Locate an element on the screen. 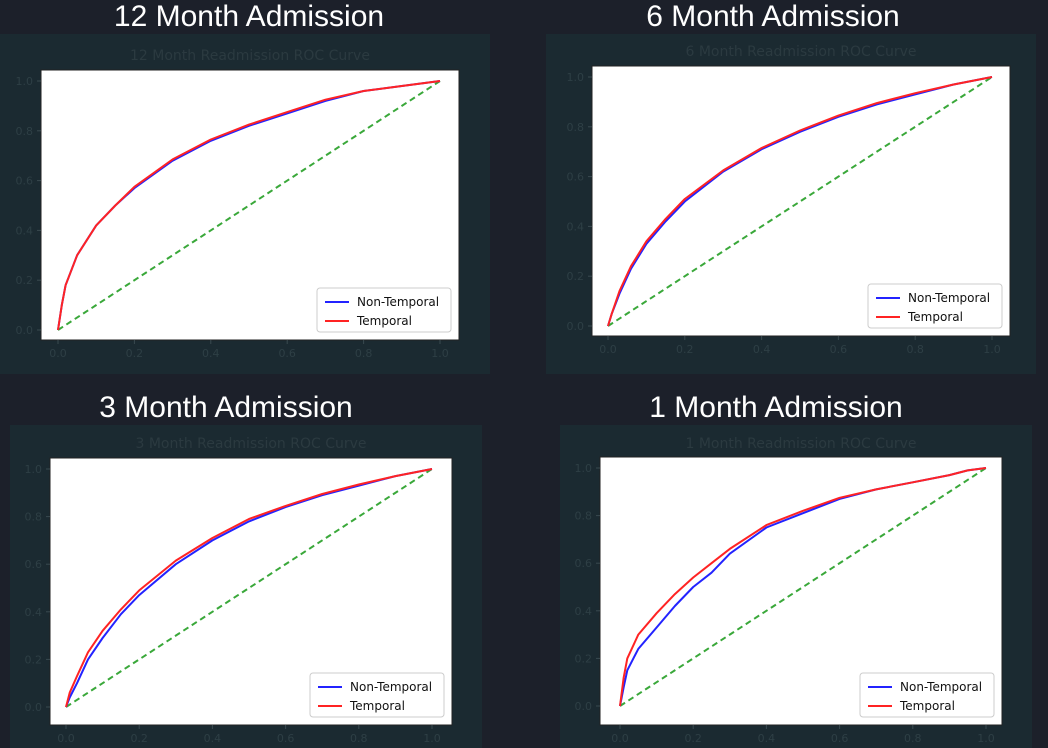  chart-title: 6 Month Readmission ROC Curve is located at coordinates (800, 52).